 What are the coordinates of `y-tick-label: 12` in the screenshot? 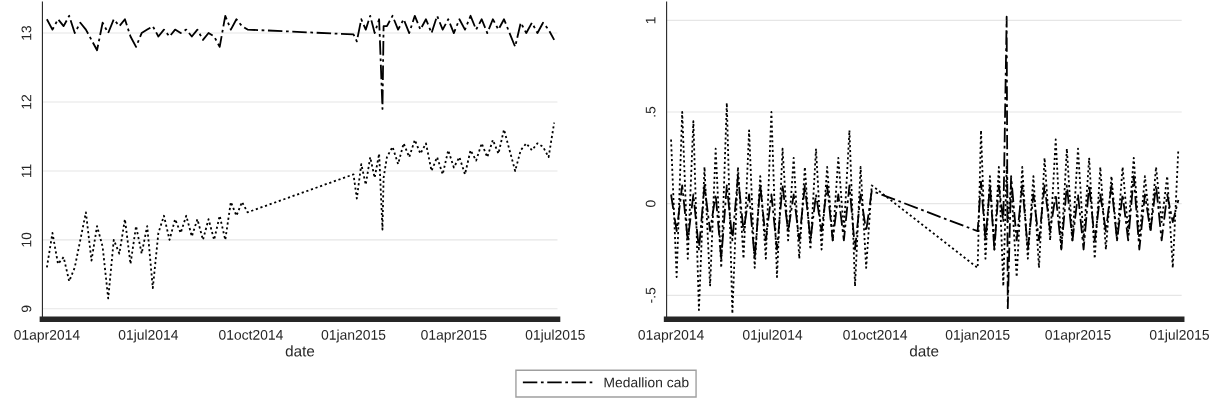 It's located at (26, 101).